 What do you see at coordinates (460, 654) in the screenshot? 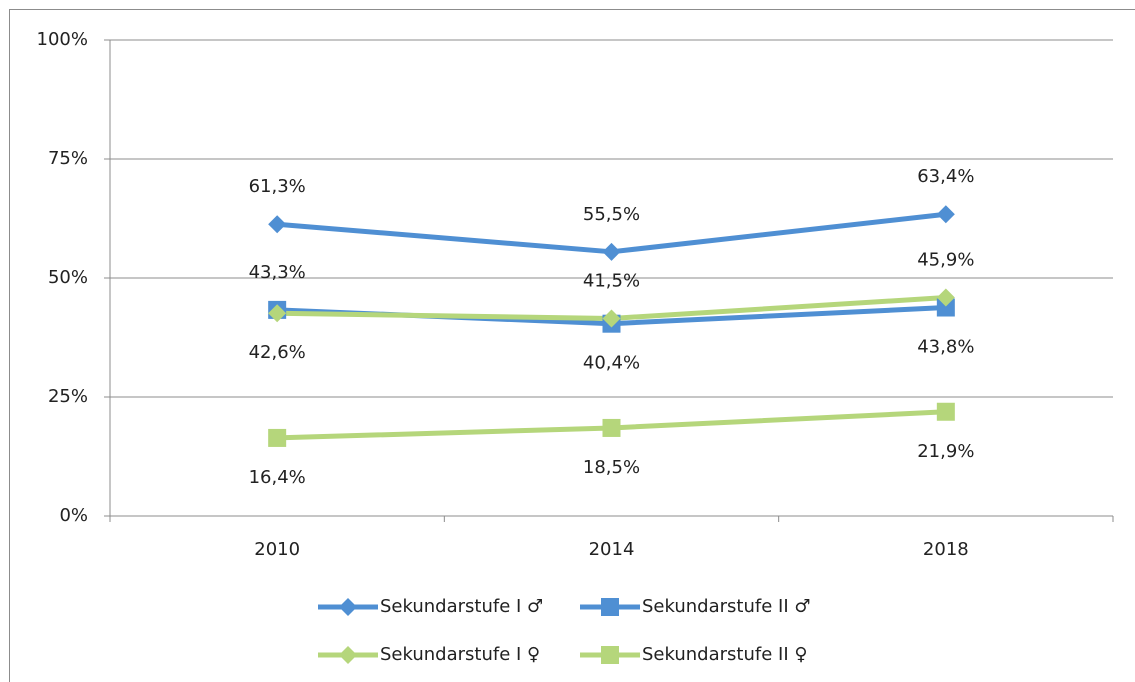
I see `legend-label: Sekundarstufe I ♀` at bounding box center [460, 654].